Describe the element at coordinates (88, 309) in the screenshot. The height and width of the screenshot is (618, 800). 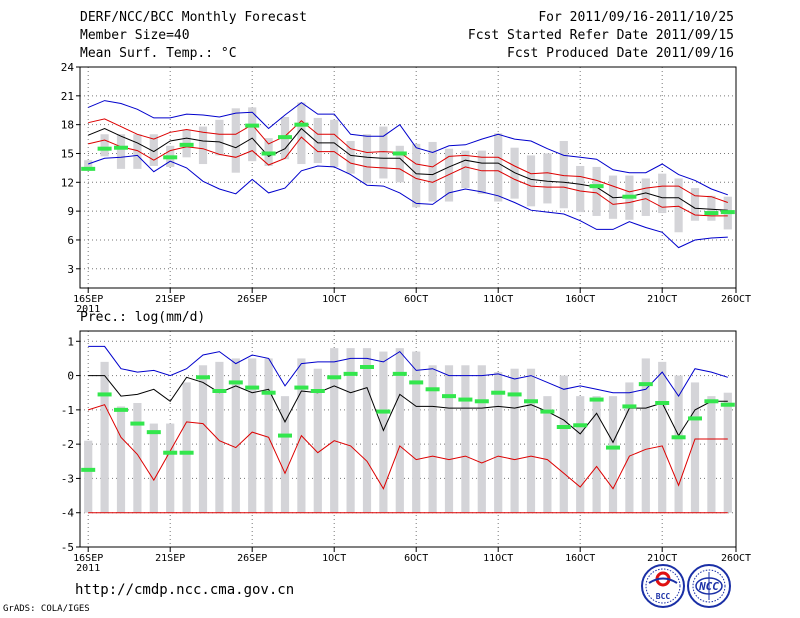
I see `x-tick-year-label: 2011` at that location.